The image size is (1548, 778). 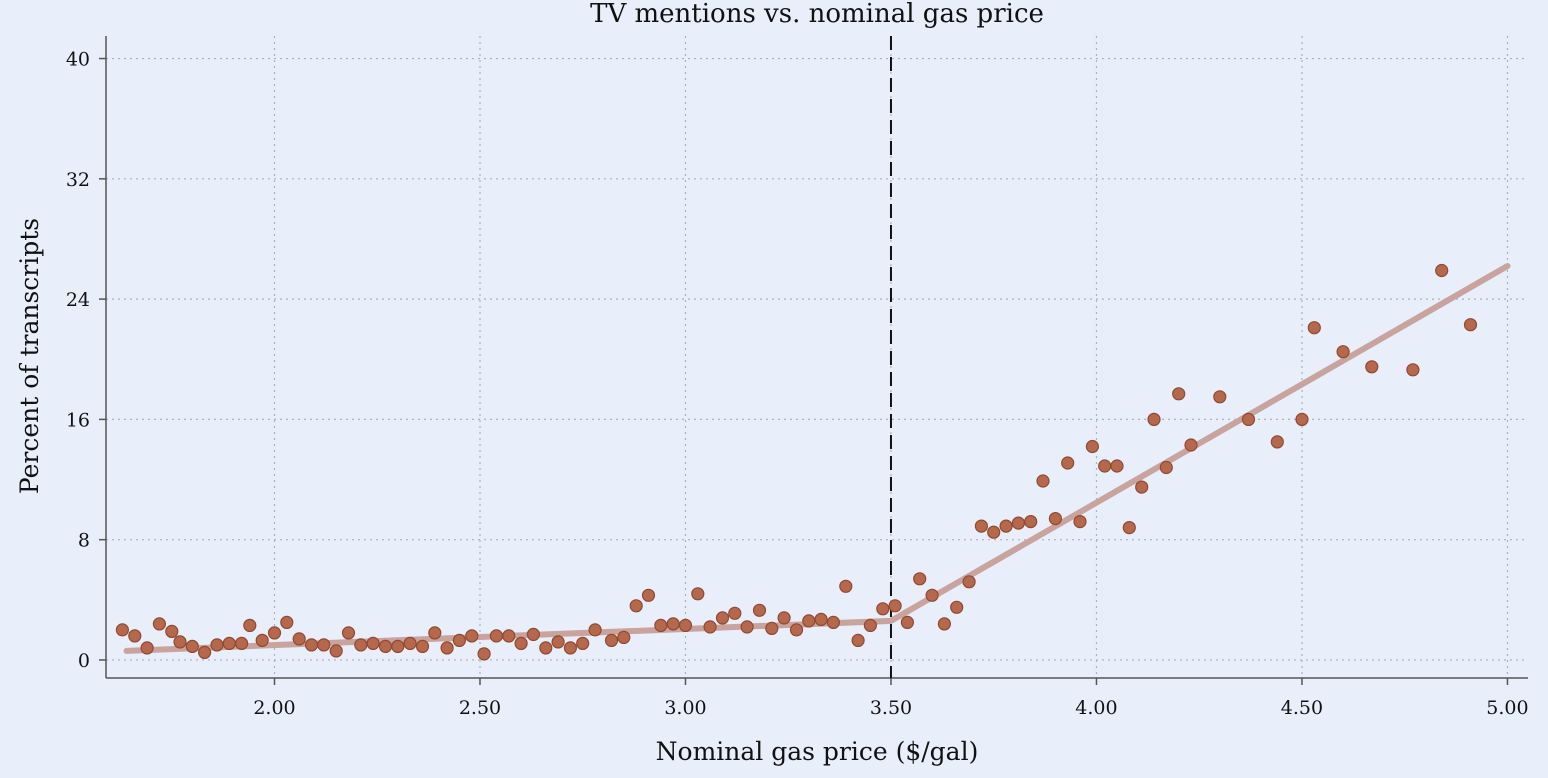 What do you see at coordinates (685, 708) in the screenshot?
I see `x-tick-label: 3.00` at bounding box center [685, 708].